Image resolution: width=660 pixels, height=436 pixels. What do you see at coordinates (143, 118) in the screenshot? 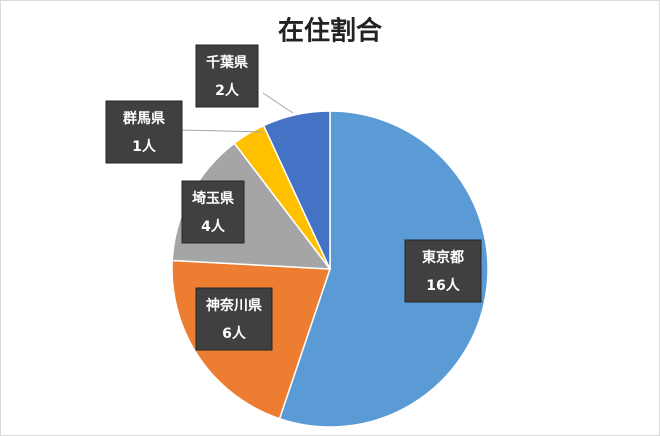
I see `label-category: 群馬県` at bounding box center [143, 118].